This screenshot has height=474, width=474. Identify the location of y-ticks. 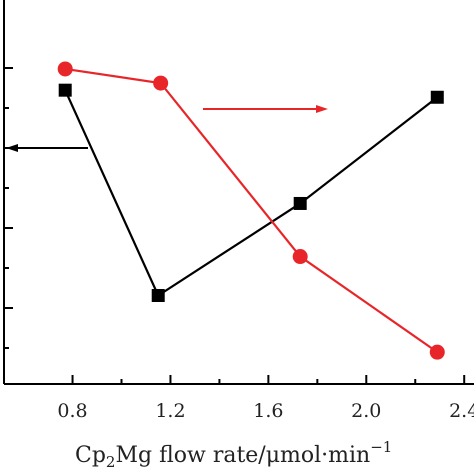
(8, 208).